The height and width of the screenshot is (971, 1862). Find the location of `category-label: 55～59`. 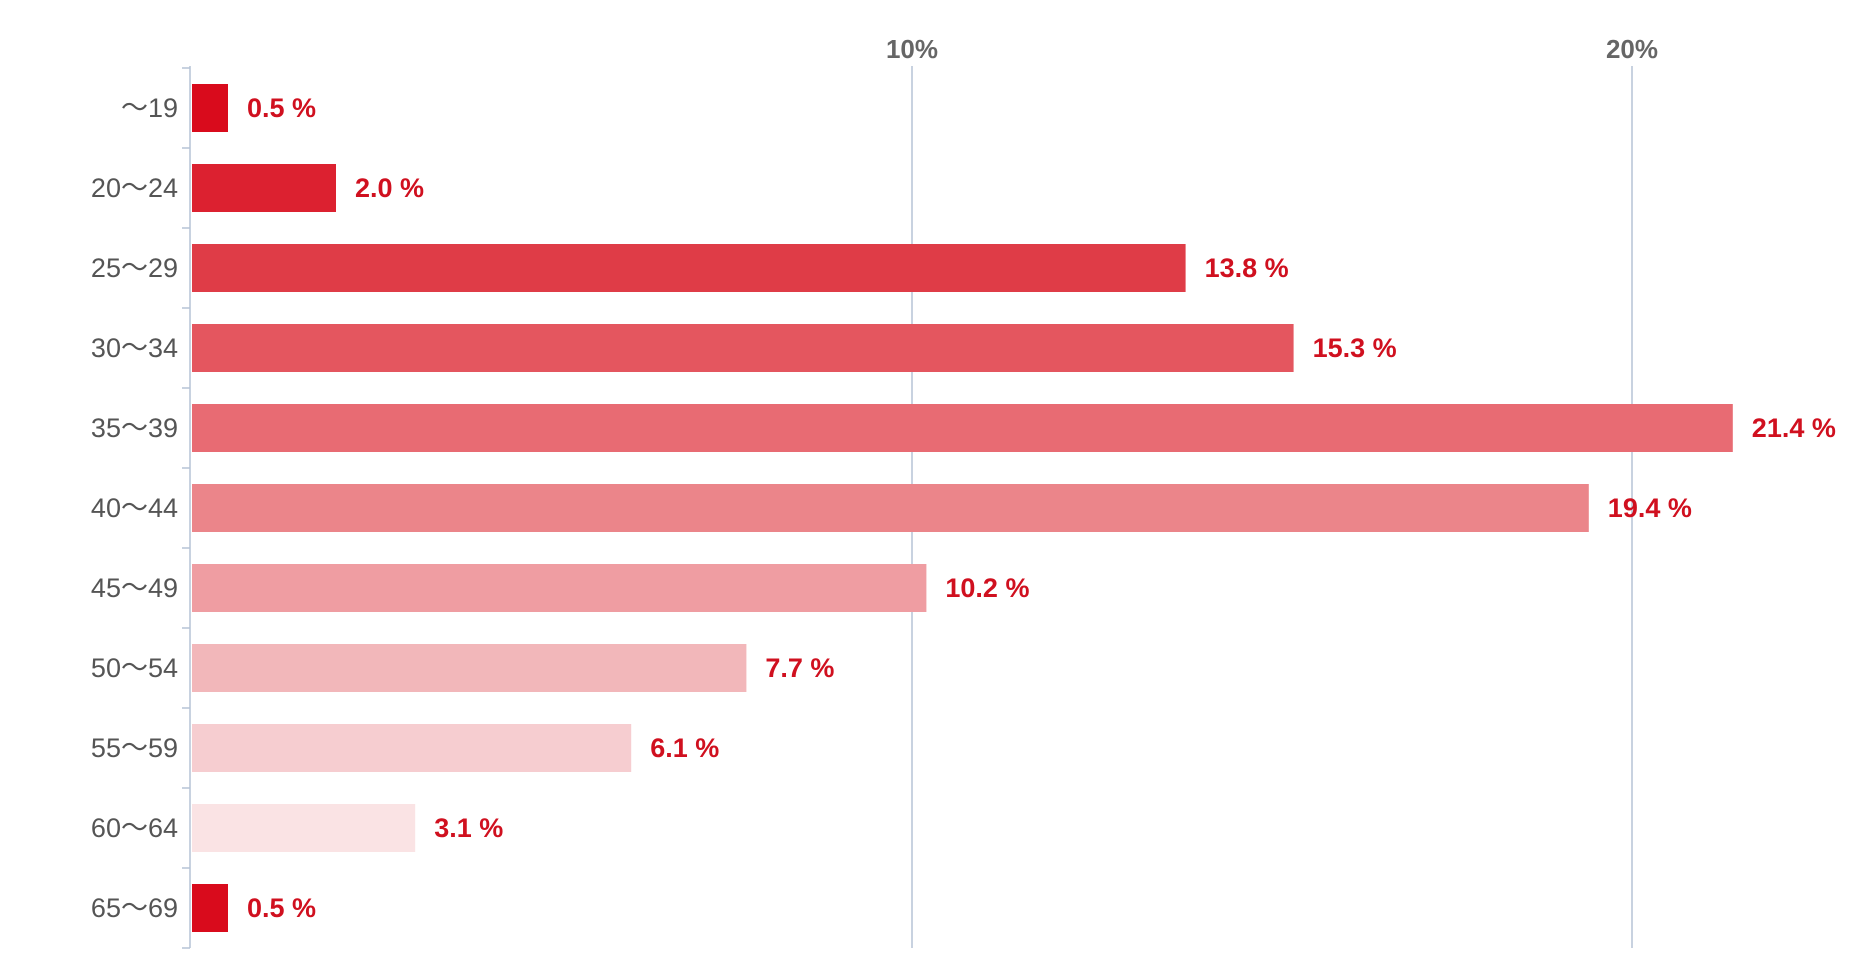

category-label: 55～59 is located at coordinates (134, 748).